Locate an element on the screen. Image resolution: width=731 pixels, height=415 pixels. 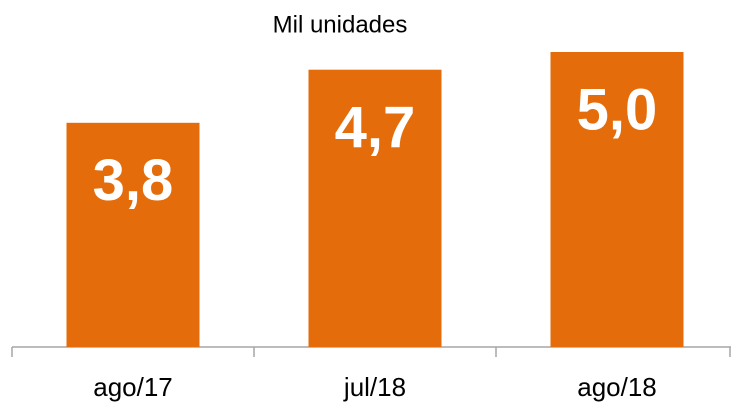
x-tick-label: ago/18 is located at coordinates (617, 387).